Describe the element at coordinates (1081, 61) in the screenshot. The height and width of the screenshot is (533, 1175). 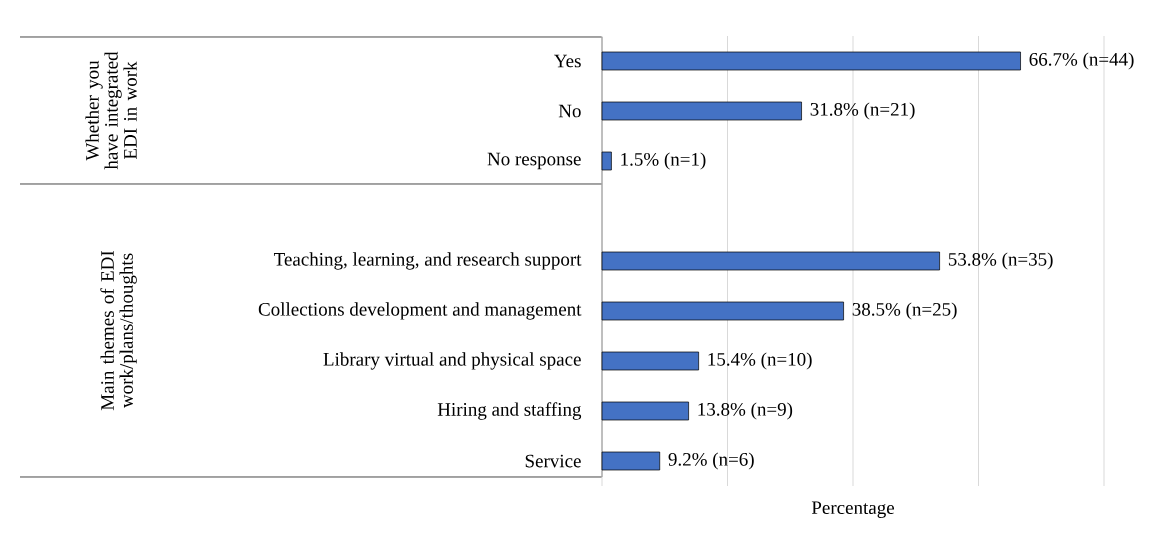
I see `data-label: 66.7% (n=44)` at that location.